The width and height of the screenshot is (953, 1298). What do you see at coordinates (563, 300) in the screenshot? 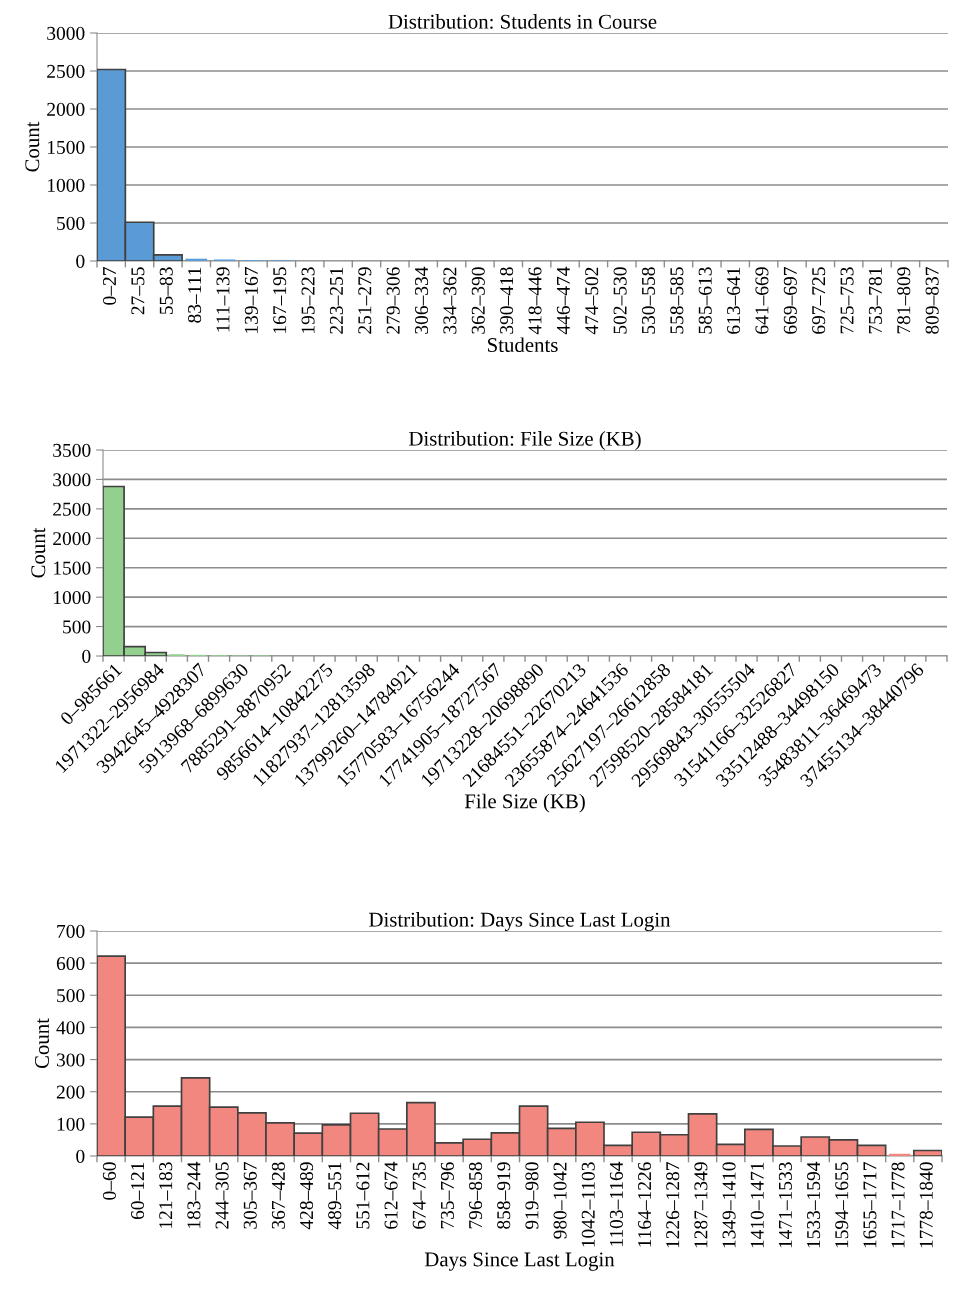
I see `x-tick-label: 446–474` at bounding box center [563, 300].